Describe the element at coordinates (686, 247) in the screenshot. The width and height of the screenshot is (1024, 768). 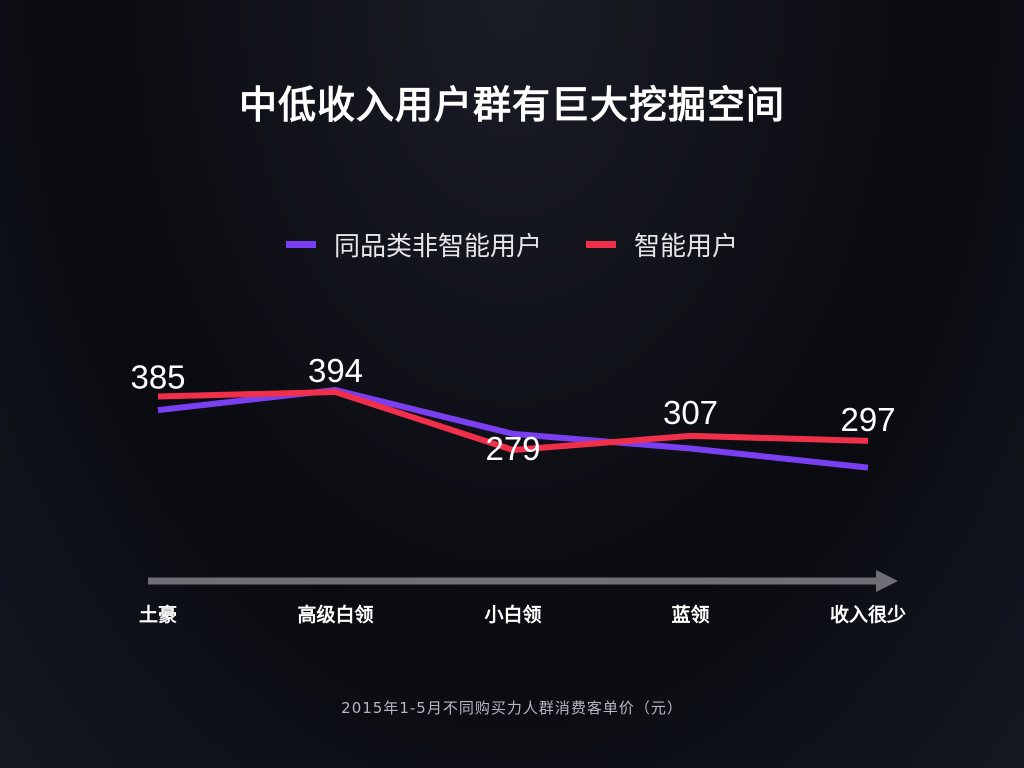
I see `legend-label-series-2: 智能用户` at that location.